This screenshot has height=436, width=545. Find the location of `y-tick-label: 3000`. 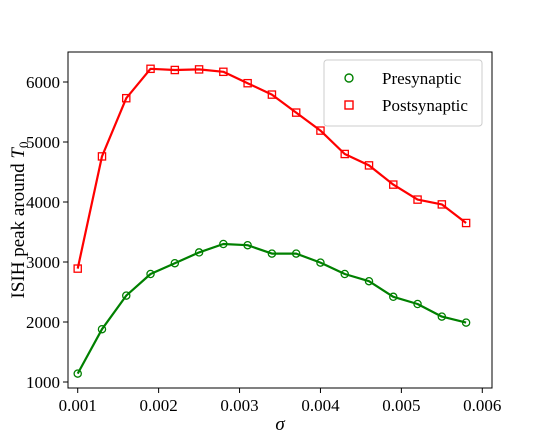

y-tick-label: 3000 is located at coordinates (43, 262).